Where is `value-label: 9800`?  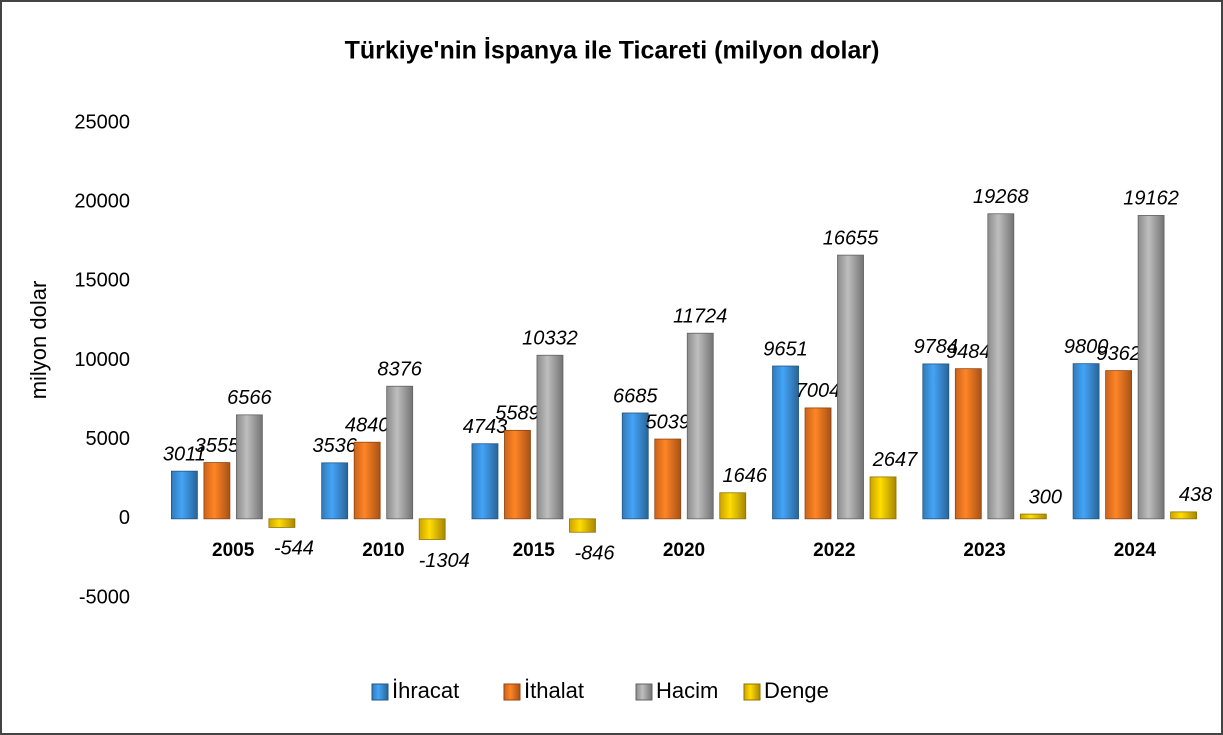 value-label: 9800 is located at coordinates (1086, 347).